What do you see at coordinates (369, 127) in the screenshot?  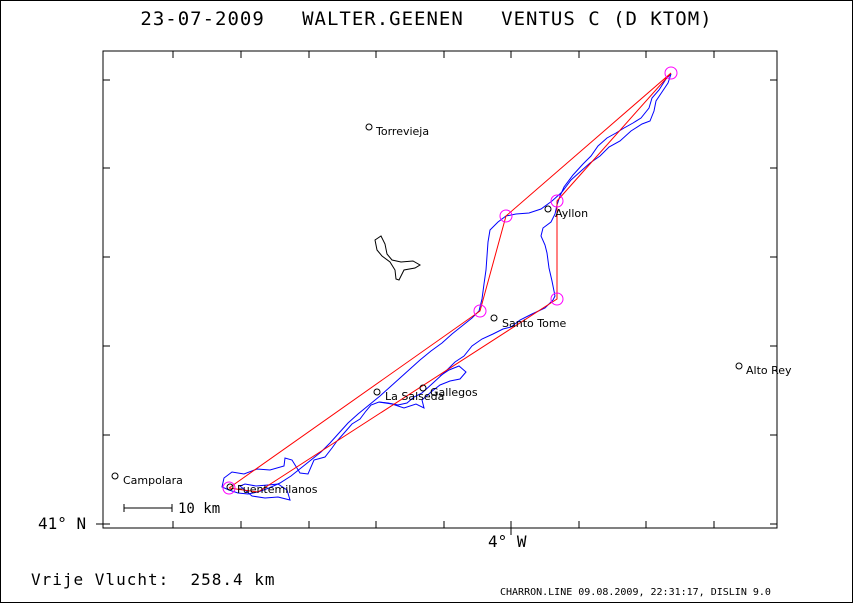 I see `place-dot-torrevieja` at bounding box center [369, 127].